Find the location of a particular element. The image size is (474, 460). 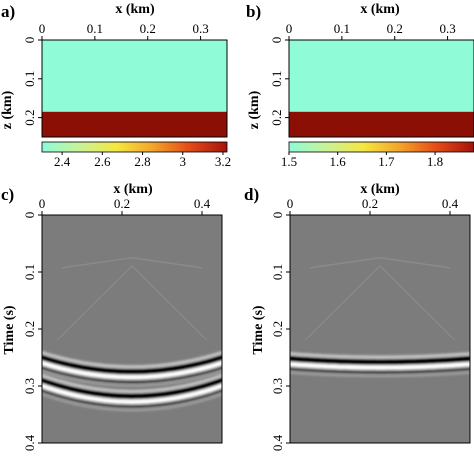

panel-a-frame is located at coordinates (134, 88).